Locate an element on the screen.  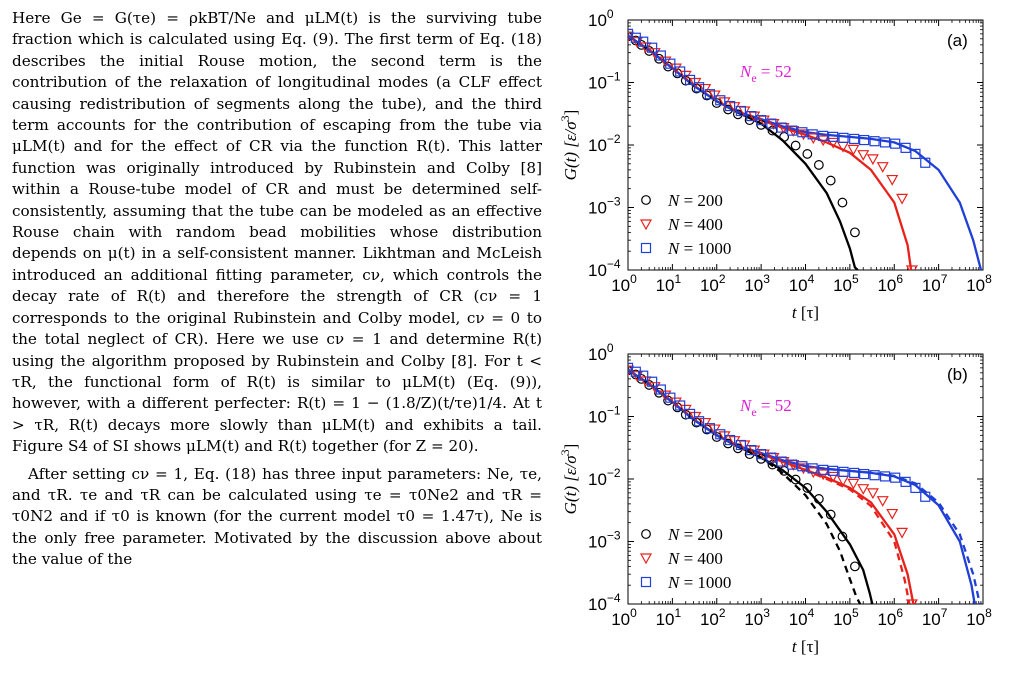
x-tick-exponent: 0 is located at coordinates (633, 613).